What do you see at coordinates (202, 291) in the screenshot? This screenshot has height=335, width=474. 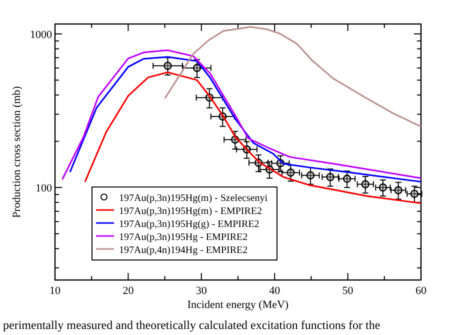 I see `x-tick-label: 30` at bounding box center [202, 291].